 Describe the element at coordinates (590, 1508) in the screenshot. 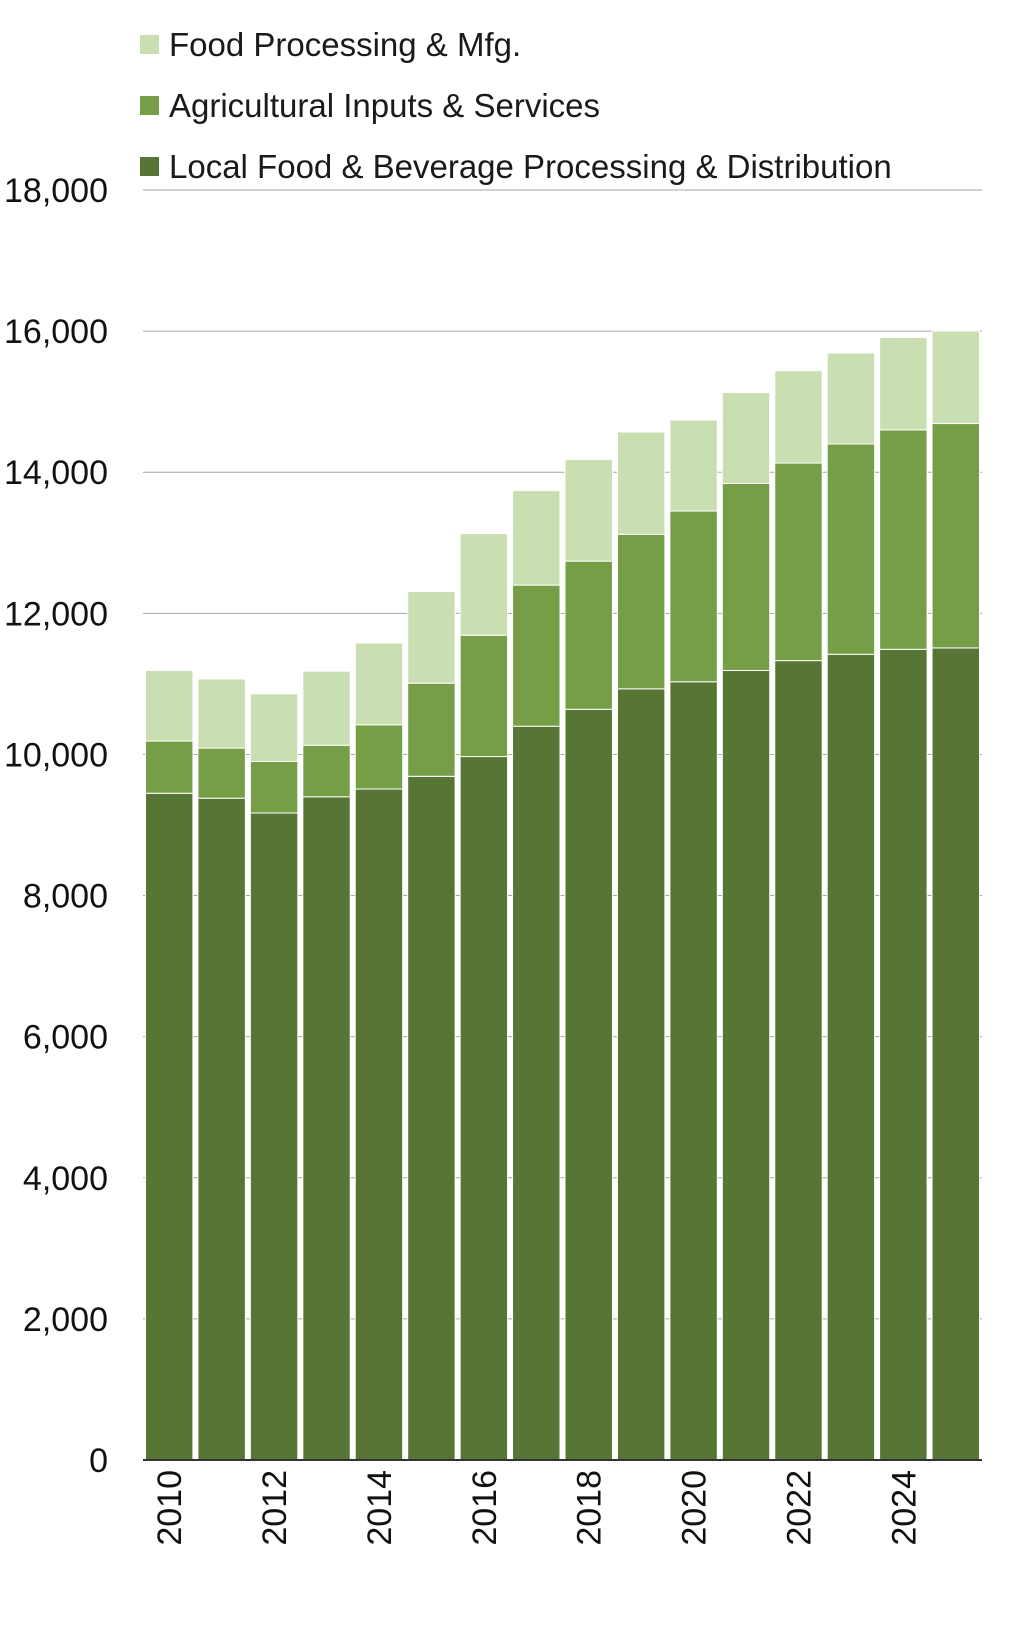

I see `x-tick-label: 2018` at that location.